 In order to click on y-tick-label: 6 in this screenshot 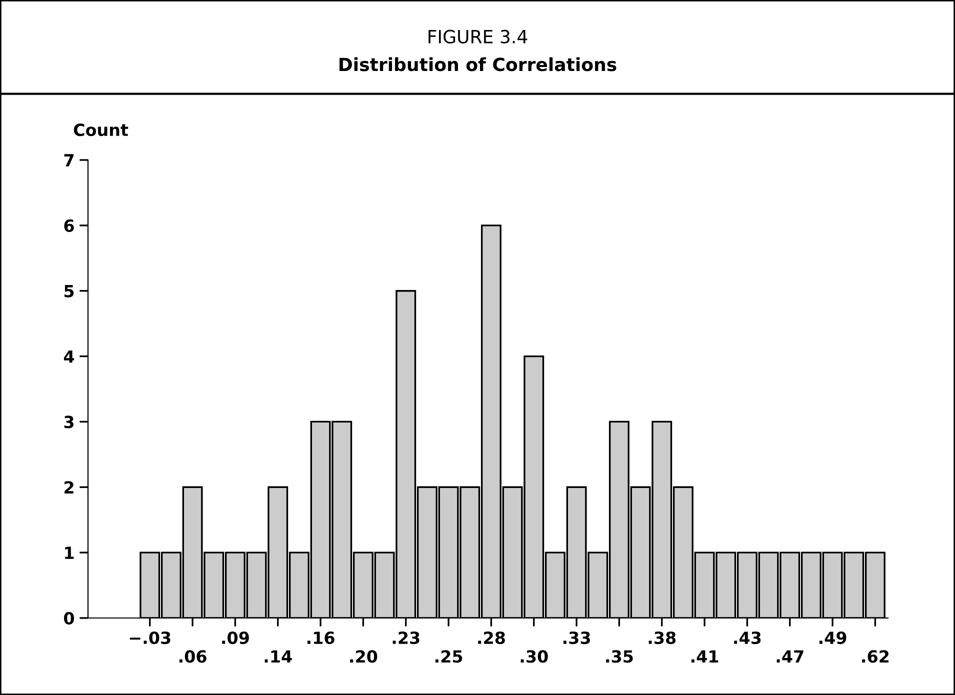, I will do `click(69, 225)`.